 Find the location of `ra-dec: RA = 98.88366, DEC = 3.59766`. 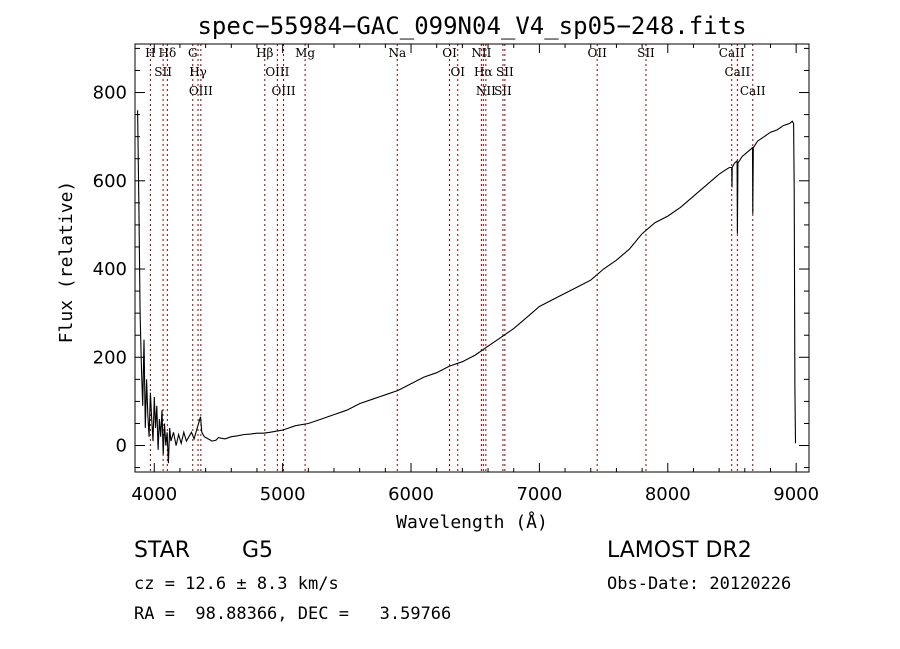

ra-dec: RA = 98.88366, DEC = 3.59766 is located at coordinates (293, 614).